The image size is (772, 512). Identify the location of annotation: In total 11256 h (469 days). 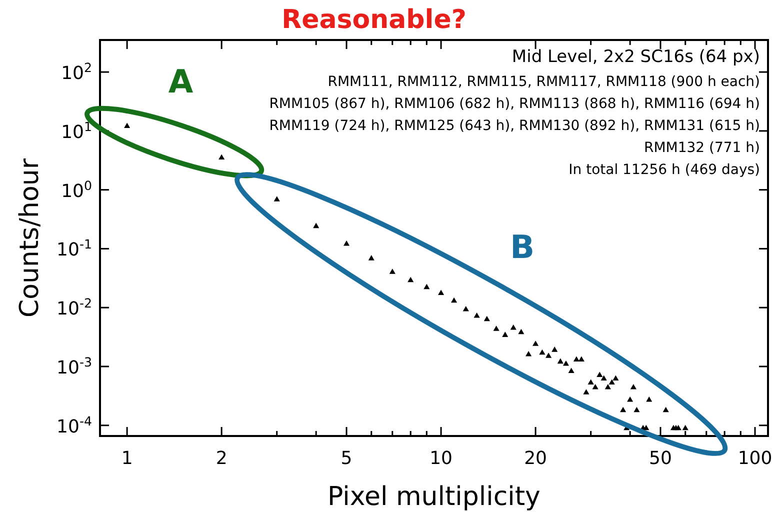
(664, 170).